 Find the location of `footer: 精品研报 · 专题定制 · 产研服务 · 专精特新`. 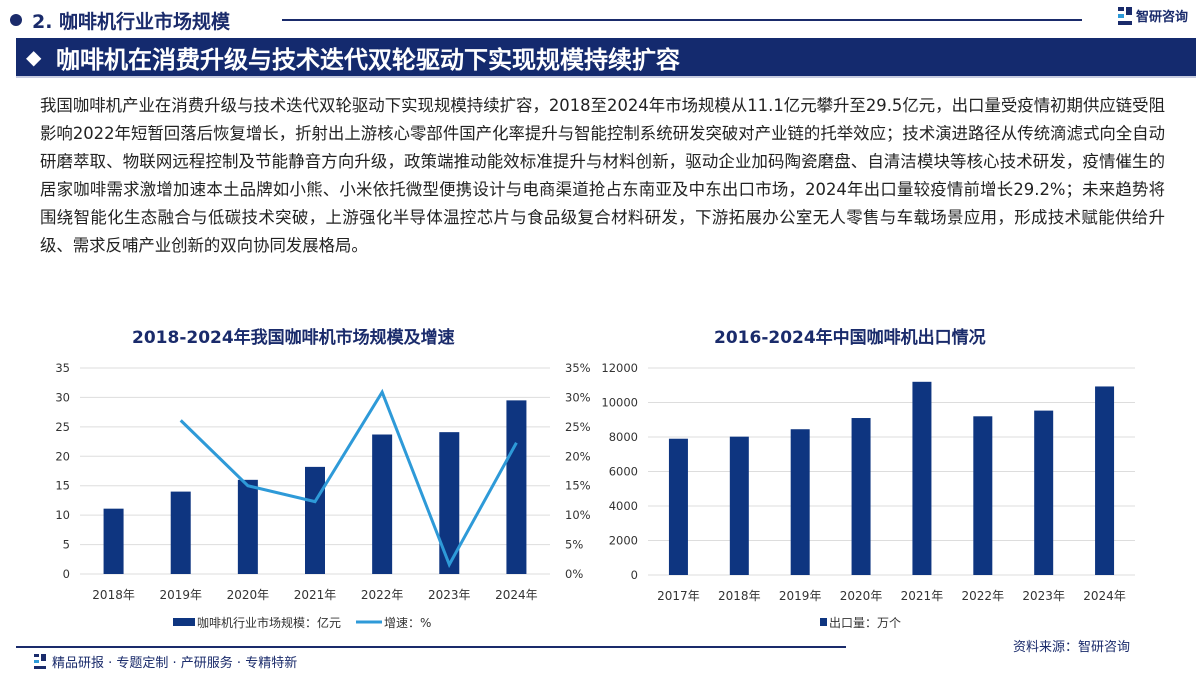

footer: 精品研报 · 专题定制 · 产研服务 · 专精特新 is located at coordinates (165, 661).